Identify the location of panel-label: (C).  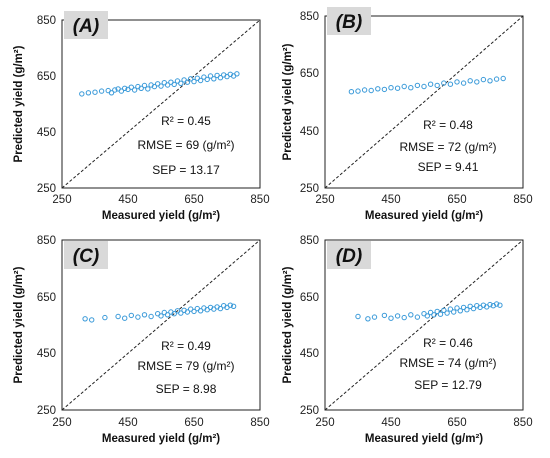
(86, 256).